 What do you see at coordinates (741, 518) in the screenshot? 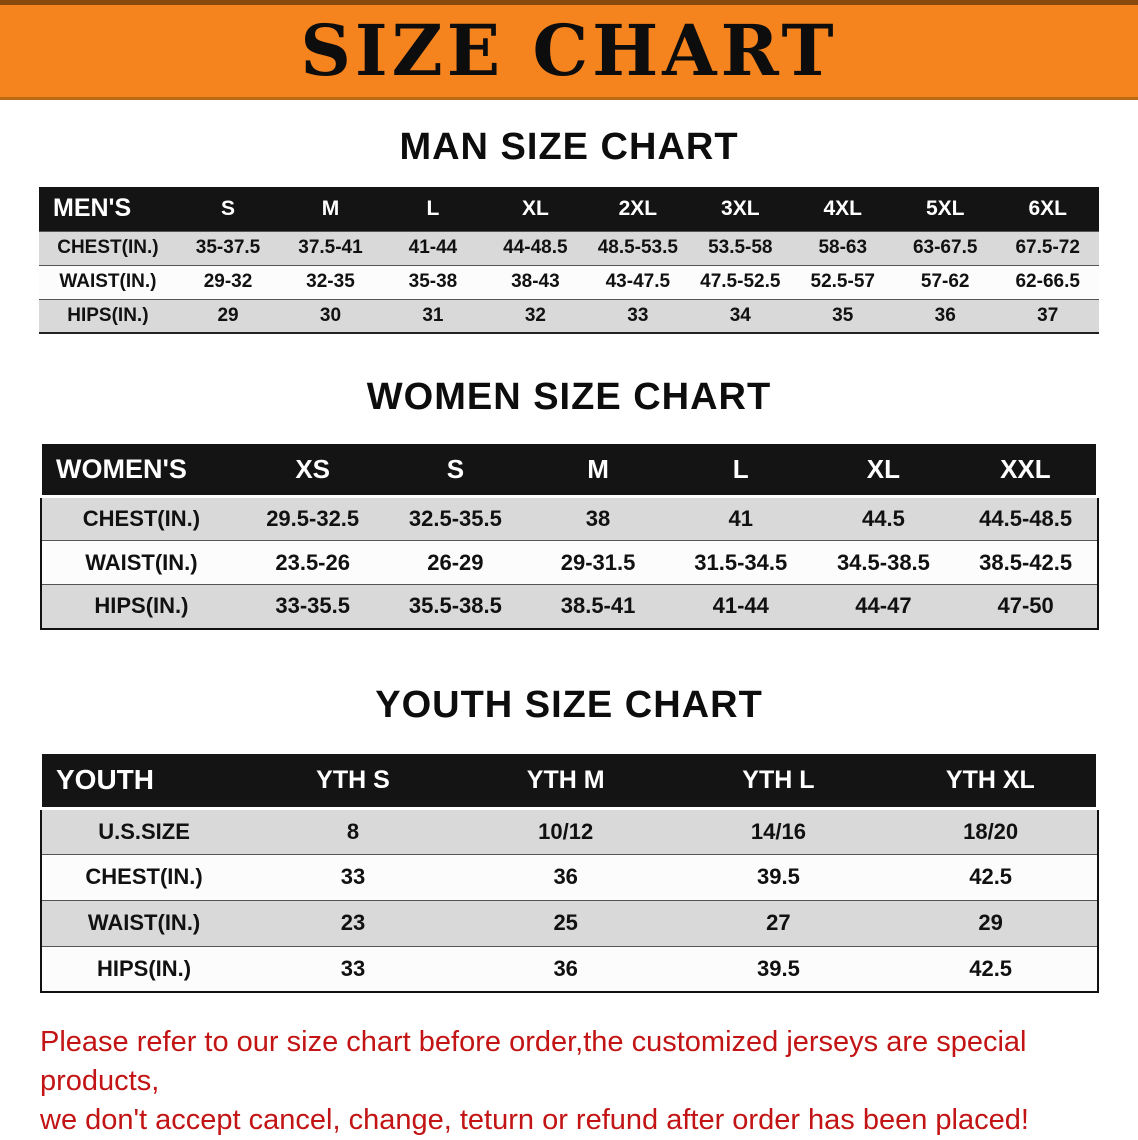
I see `measurement-value: 41` at bounding box center [741, 518].